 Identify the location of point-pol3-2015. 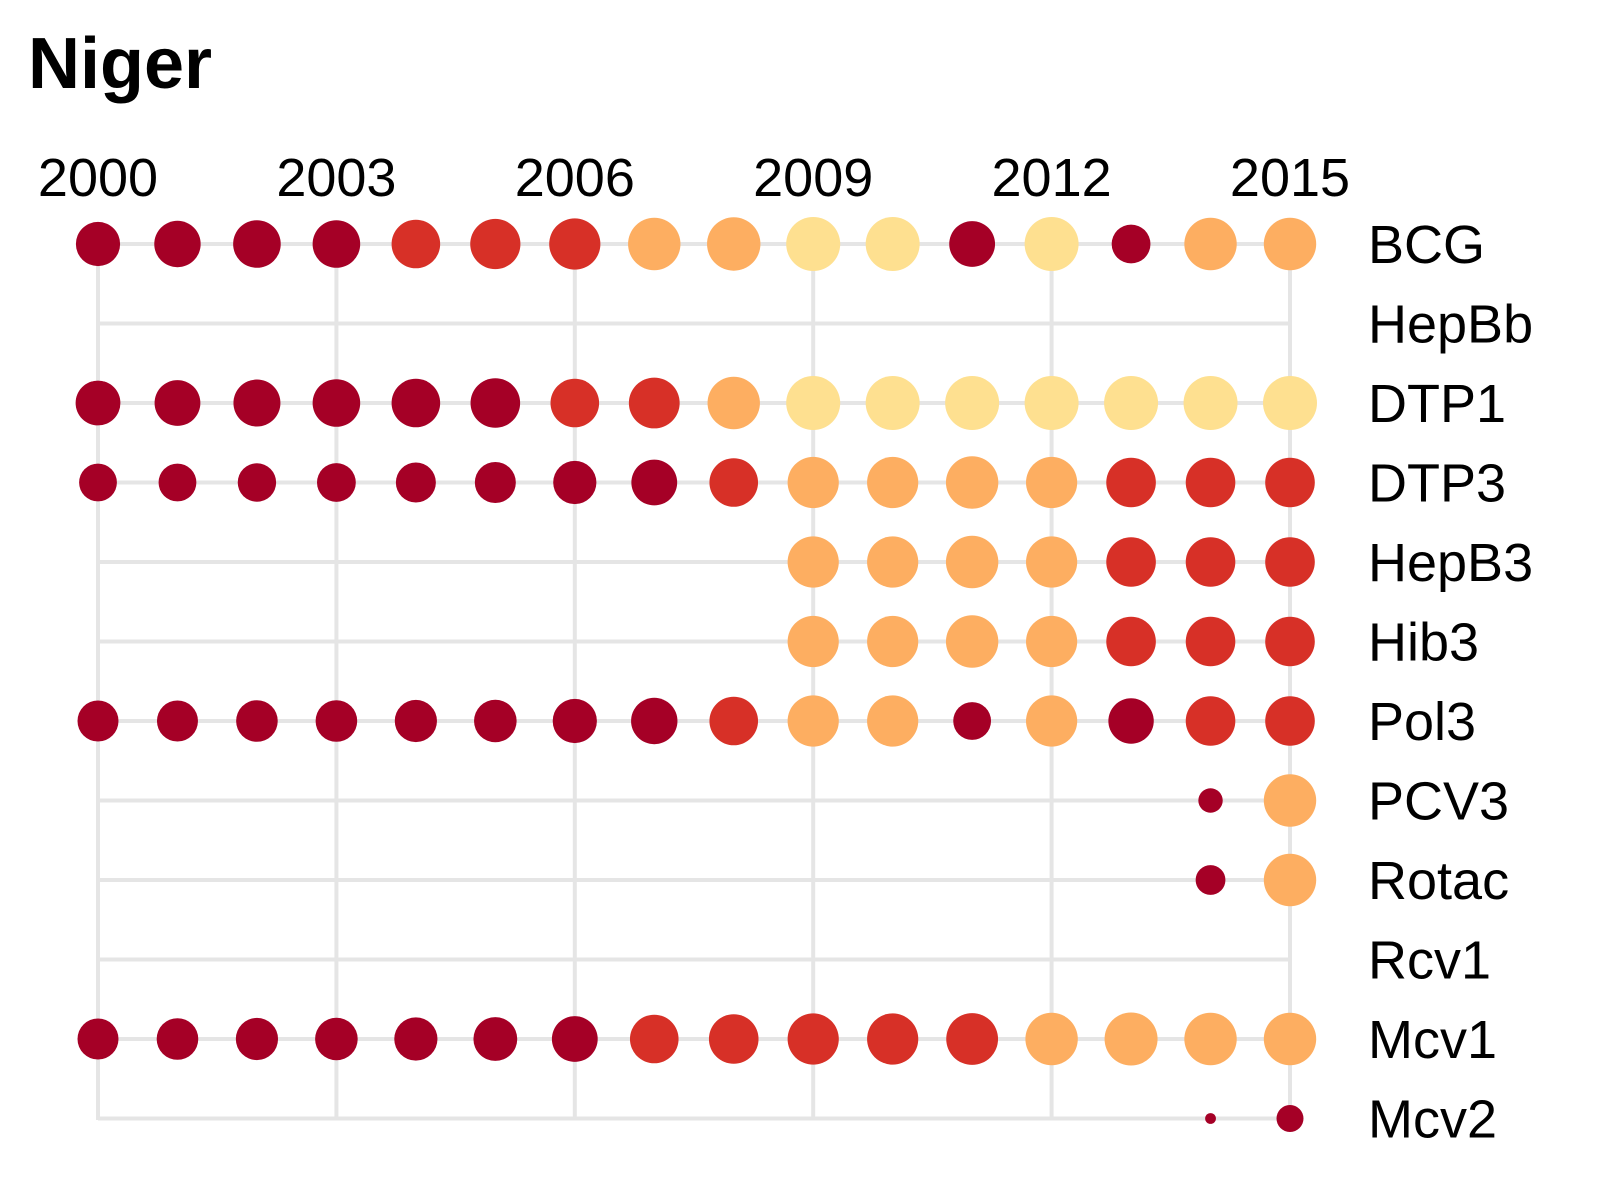
(1290, 721).